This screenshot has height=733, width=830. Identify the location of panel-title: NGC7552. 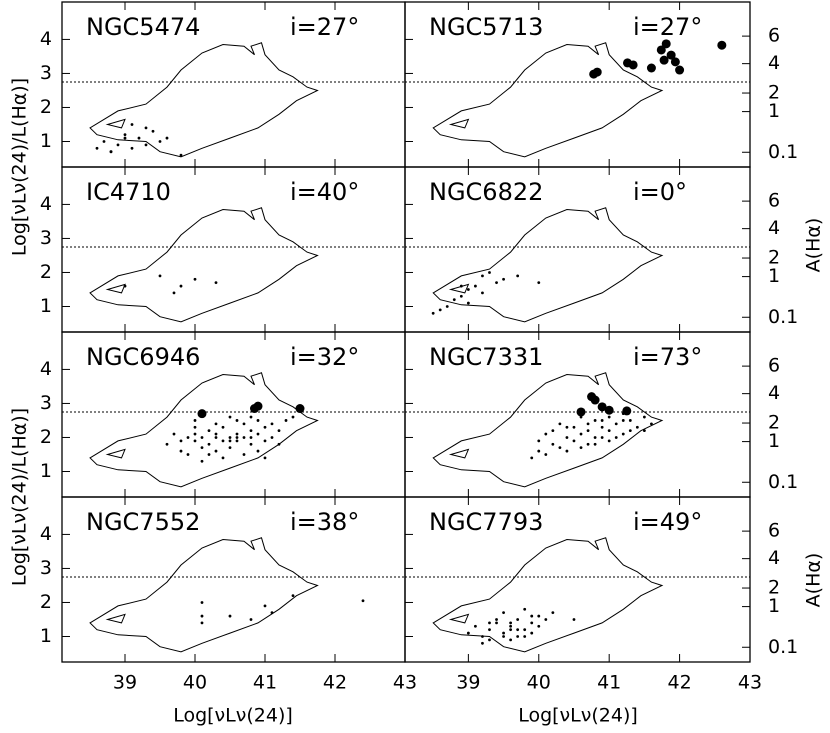
(143, 522).